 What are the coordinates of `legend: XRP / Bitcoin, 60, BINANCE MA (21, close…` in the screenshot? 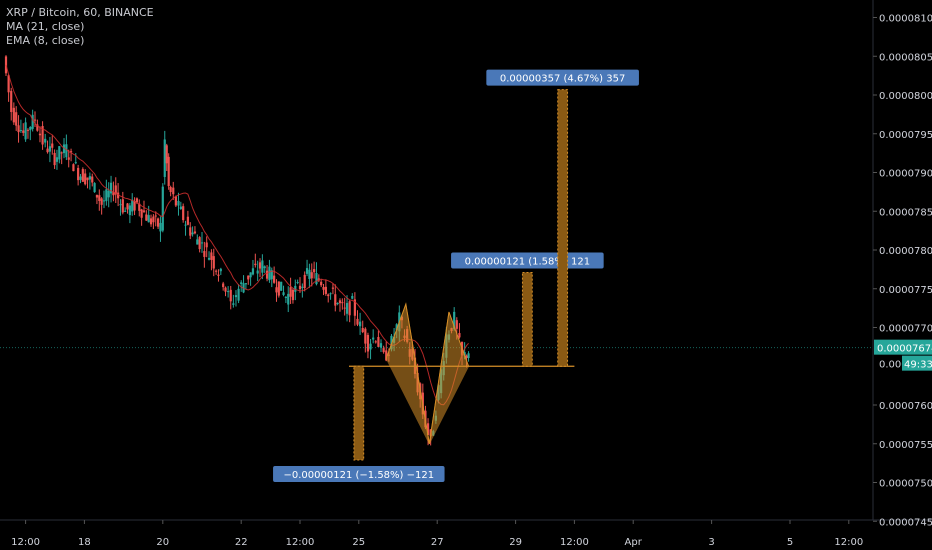 It's located at (80, 27).